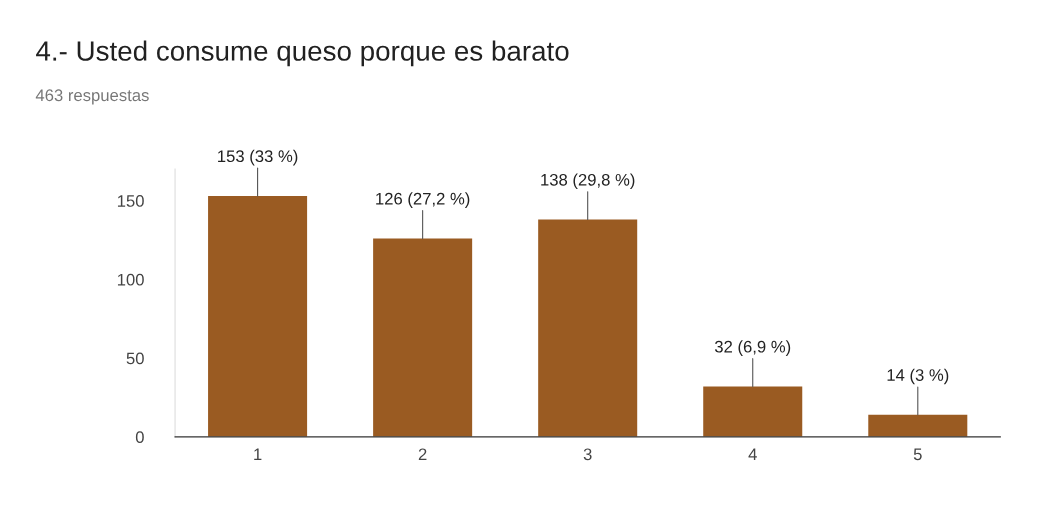  I want to click on x-tick-label: 4, so click(752, 454).